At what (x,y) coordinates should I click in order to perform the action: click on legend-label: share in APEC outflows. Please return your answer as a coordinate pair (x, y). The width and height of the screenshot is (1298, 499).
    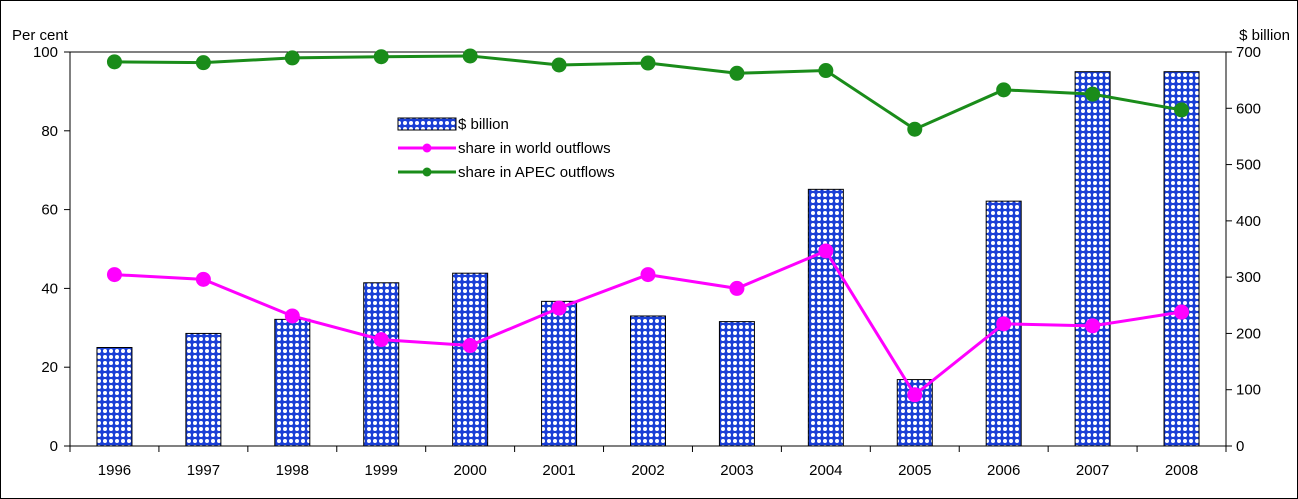
    Looking at the image, I should click on (536, 172).